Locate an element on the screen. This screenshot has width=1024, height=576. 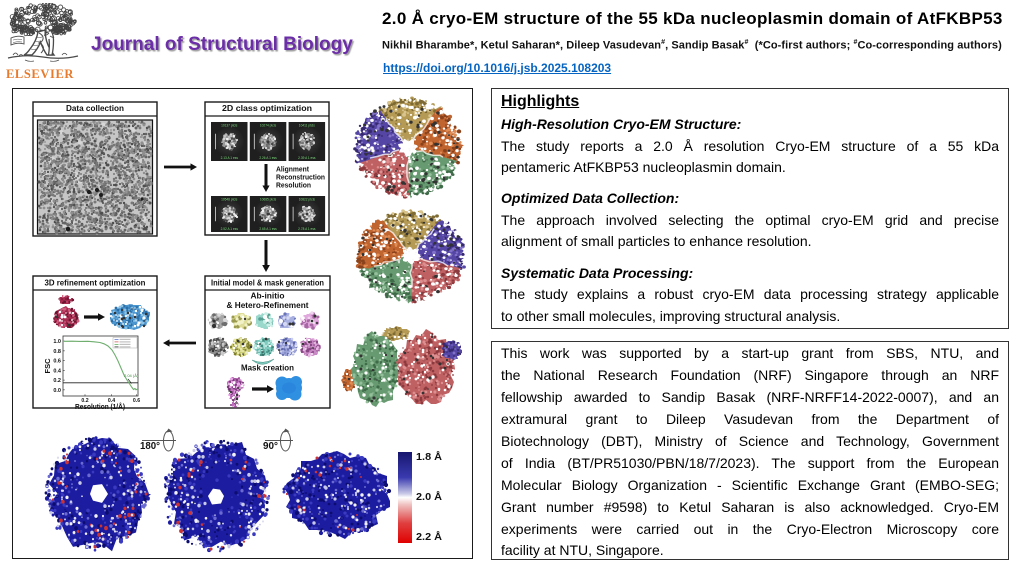
svg-text: 0.4 is located at coordinates (57, 371).